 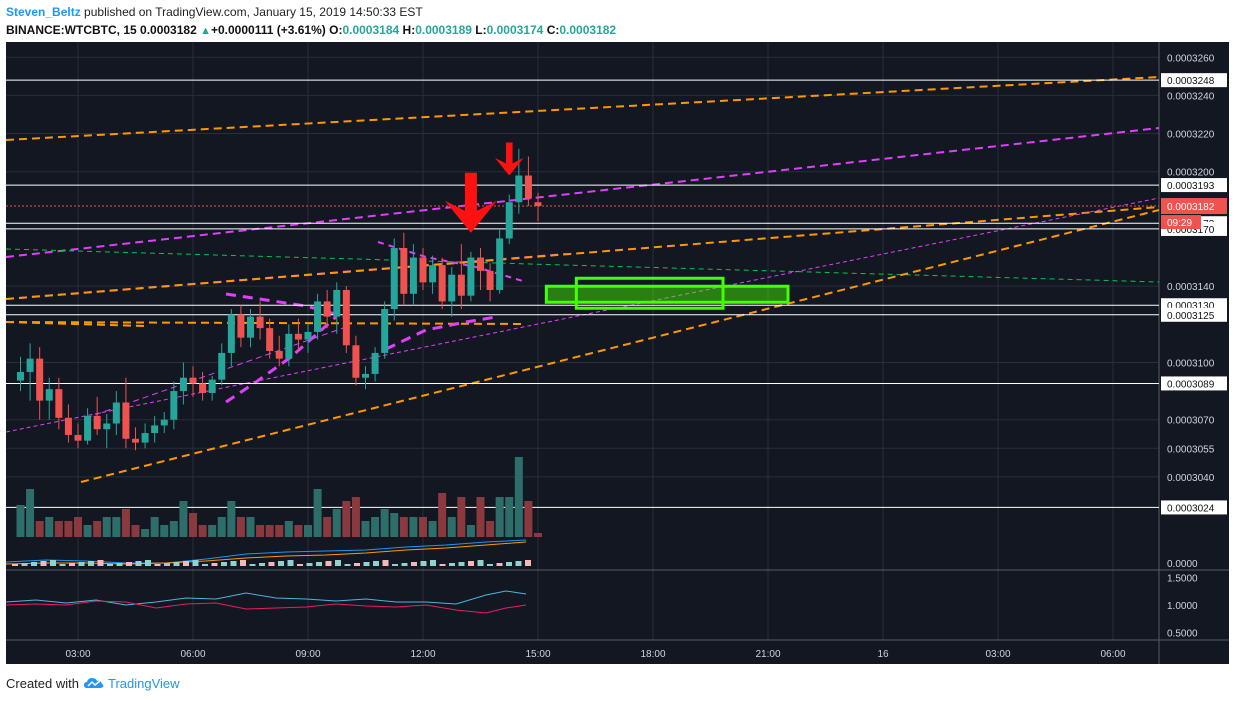 What do you see at coordinates (1191, 306) in the screenshot?
I see `level-label: 0.0003130` at bounding box center [1191, 306].